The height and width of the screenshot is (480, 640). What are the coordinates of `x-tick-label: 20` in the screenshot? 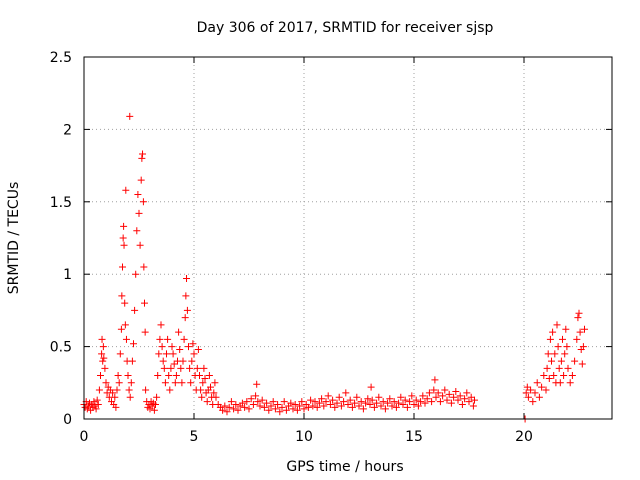 It's located at (524, 437).